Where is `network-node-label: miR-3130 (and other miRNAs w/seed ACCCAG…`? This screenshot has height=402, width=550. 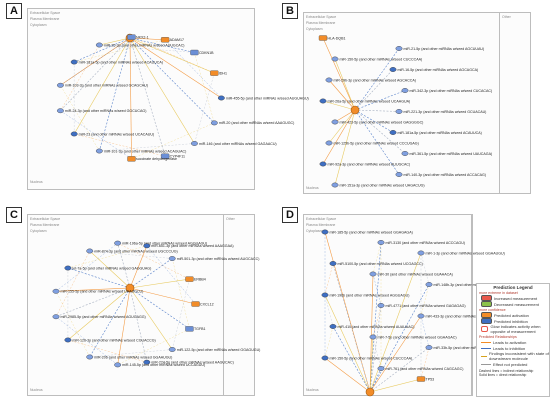
network-node-label: miR-3130 (and other miRNAs w/seed ACCCAG… is located at coordinates (426, 243).